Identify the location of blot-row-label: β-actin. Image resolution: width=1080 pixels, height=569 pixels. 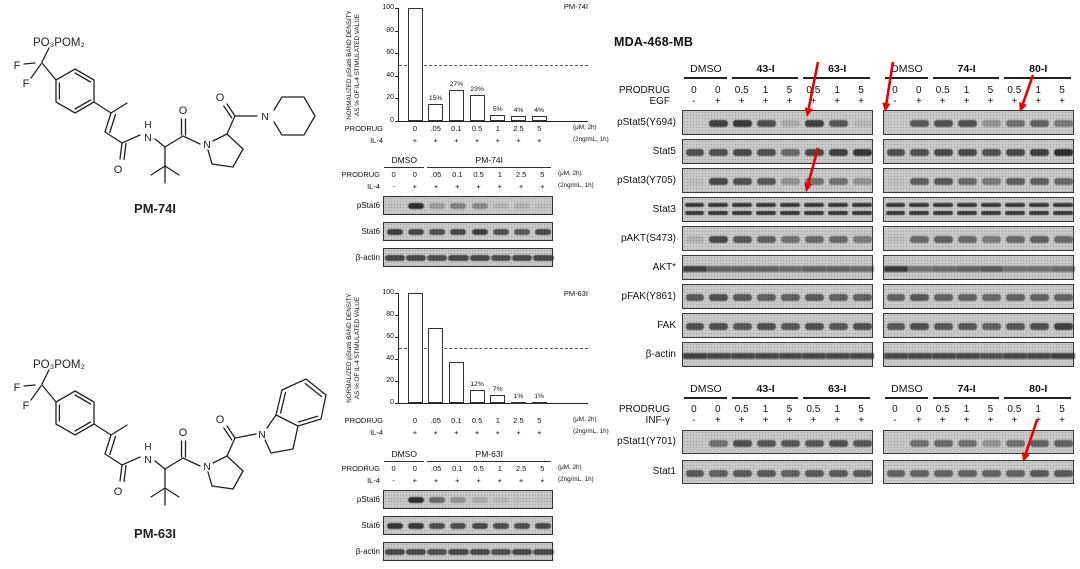
(367, 257).